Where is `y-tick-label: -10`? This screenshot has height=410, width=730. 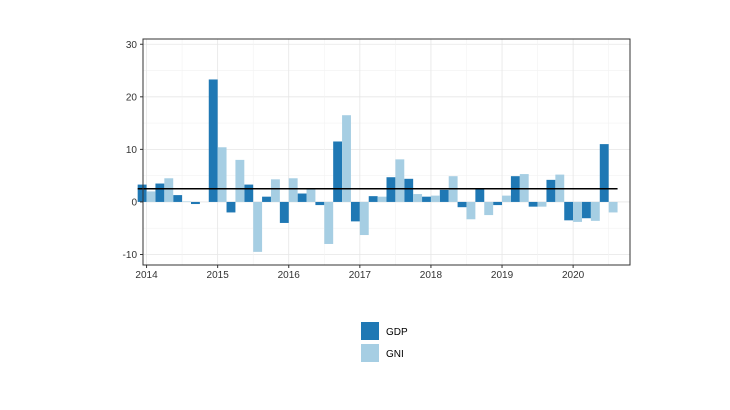
y-tick-label: -10 is located at coordinates (130, 255).